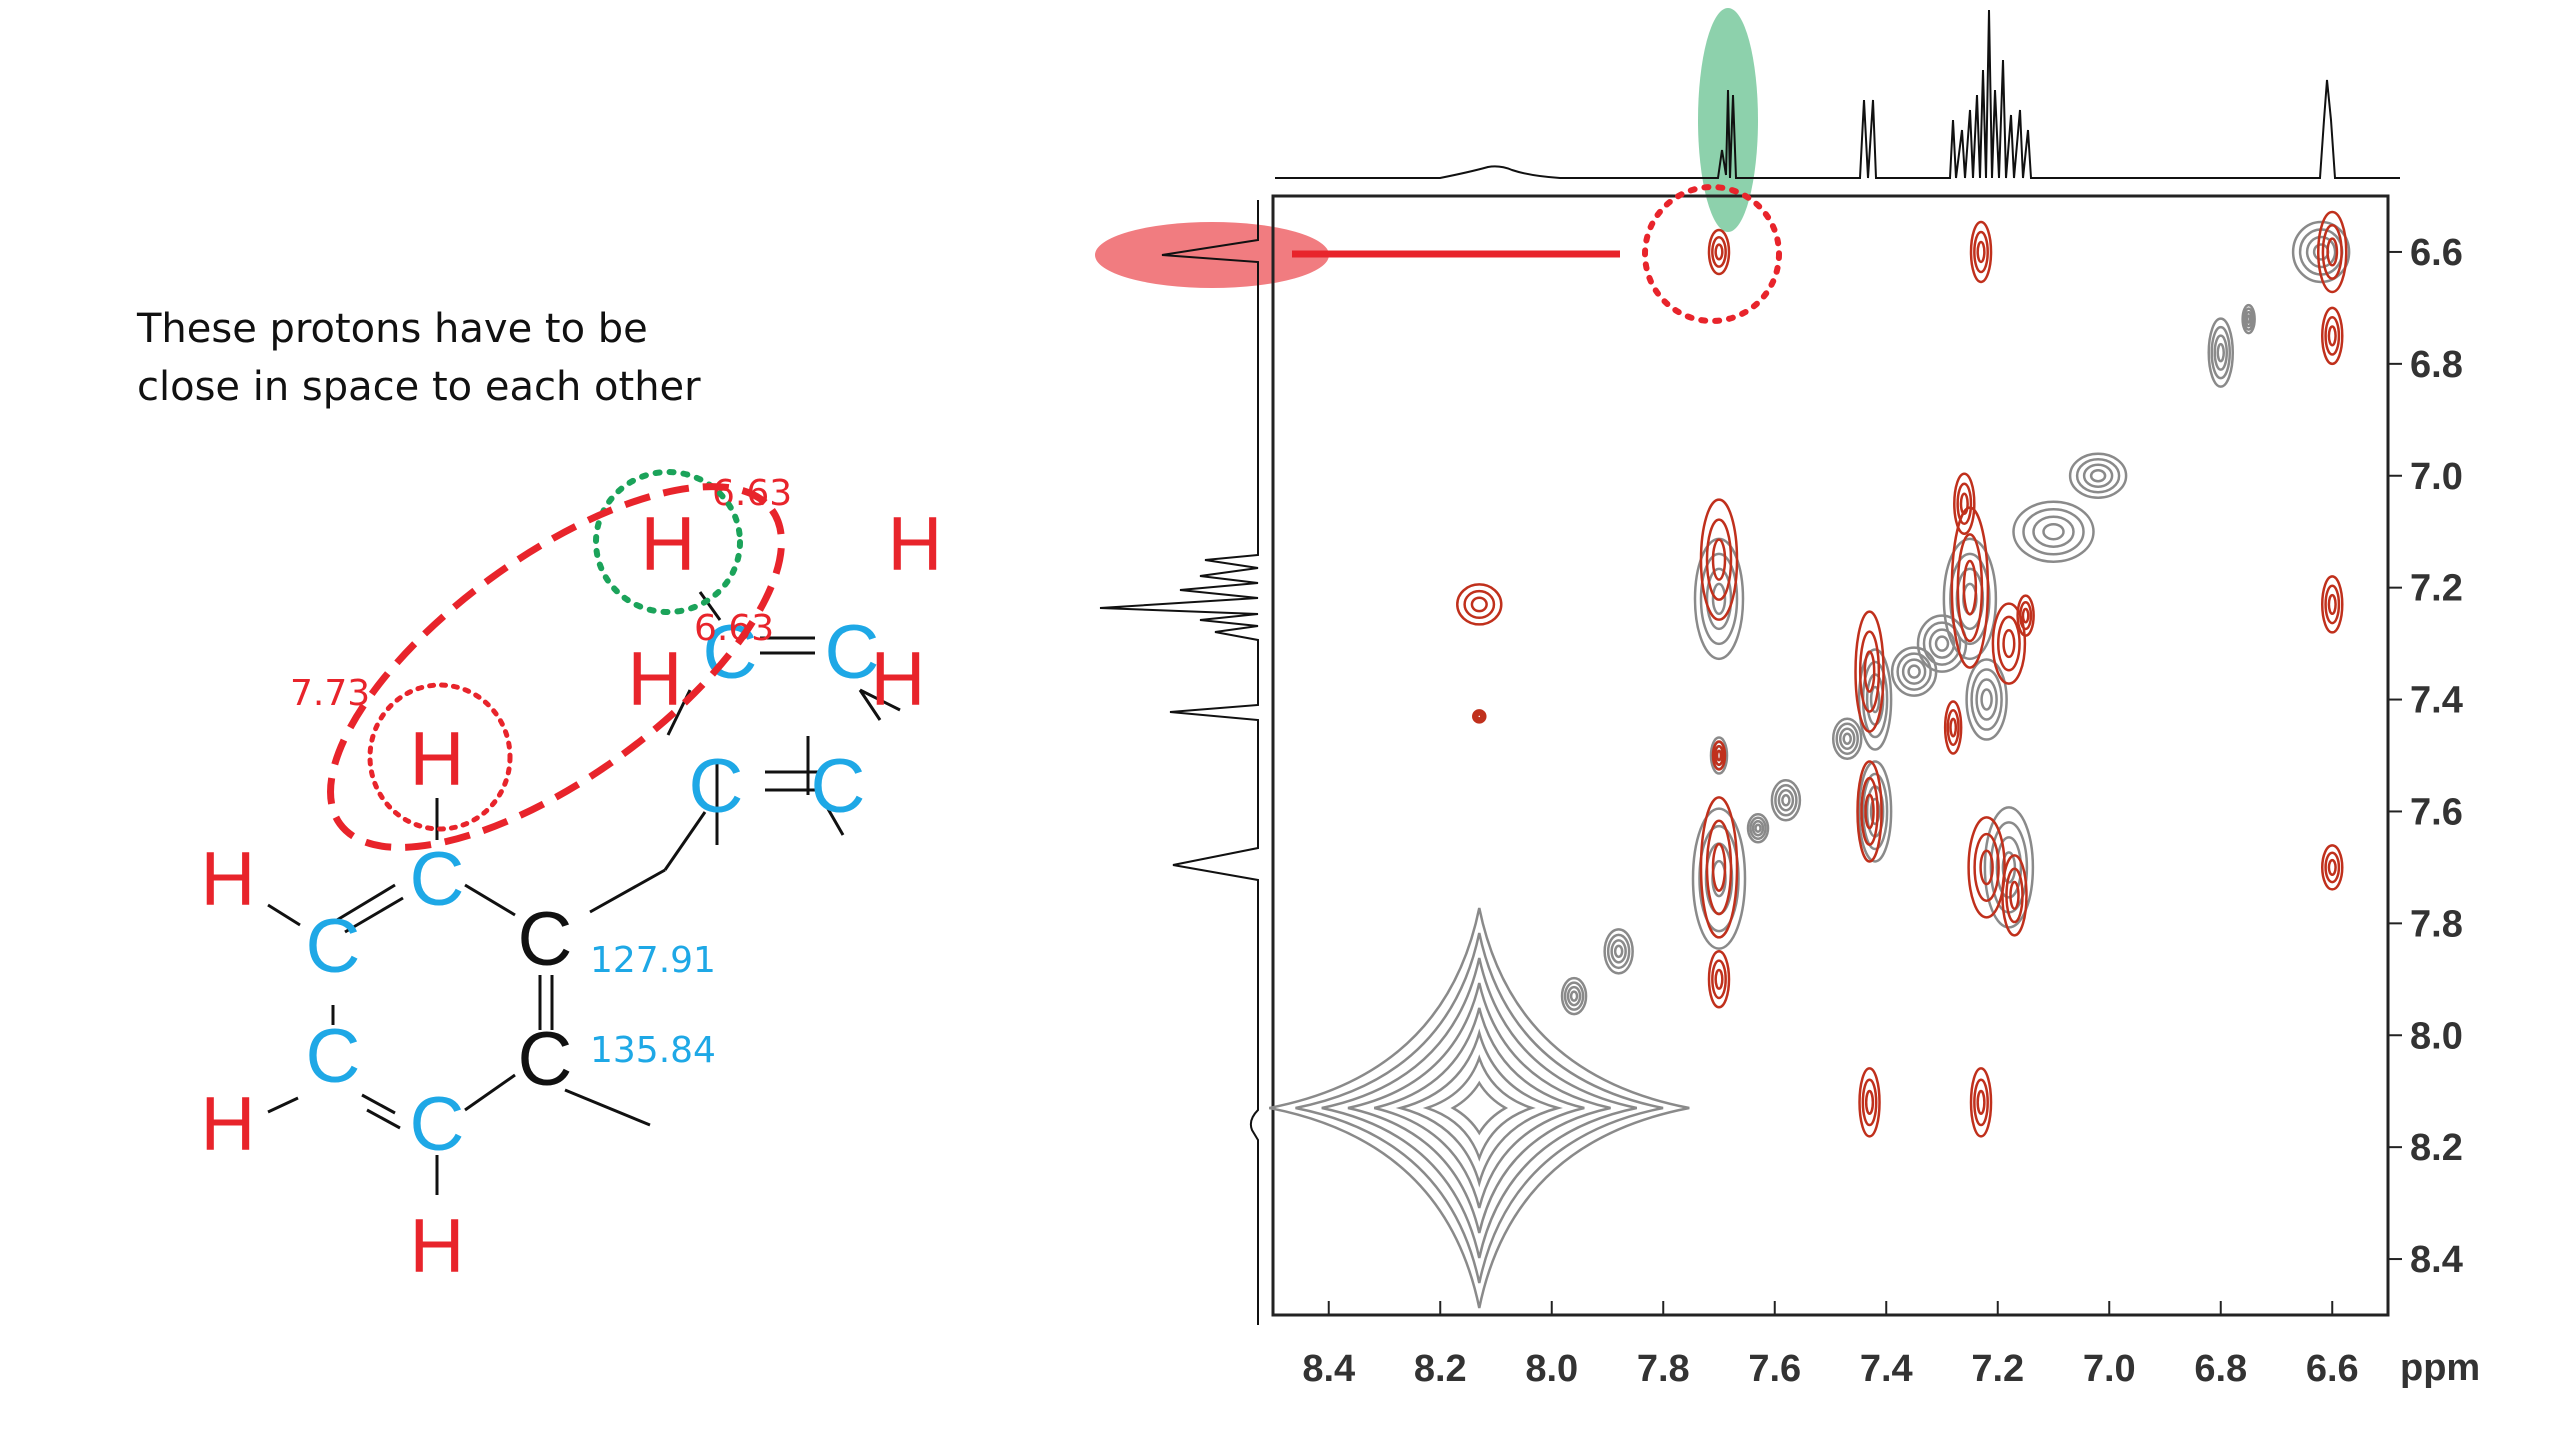 The height and width of the screenshot is (1440, 2560). Describe the element at coordinates (1212, 255) in the screenshot. I see `f1-projection-highlight` at that location.